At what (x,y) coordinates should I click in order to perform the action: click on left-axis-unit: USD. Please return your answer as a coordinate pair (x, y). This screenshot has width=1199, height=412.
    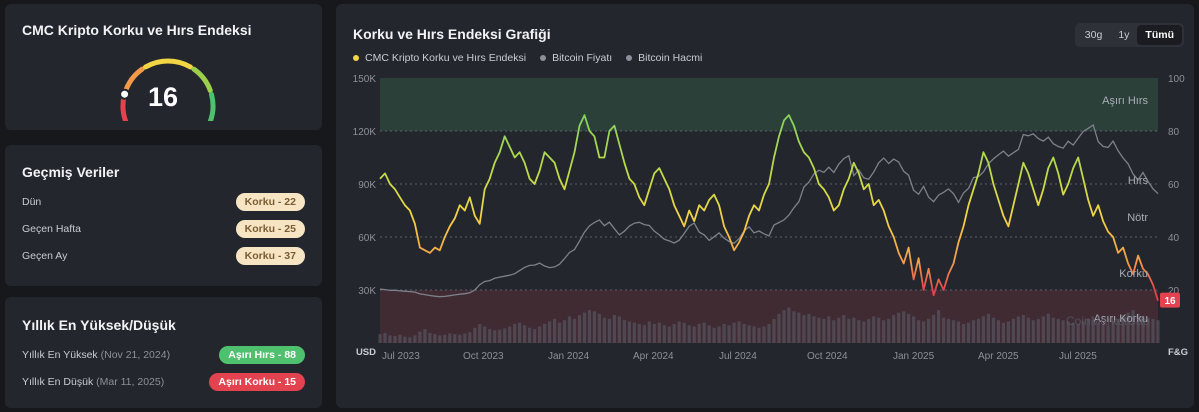
    Looking at the image, I should click on (366, 352).